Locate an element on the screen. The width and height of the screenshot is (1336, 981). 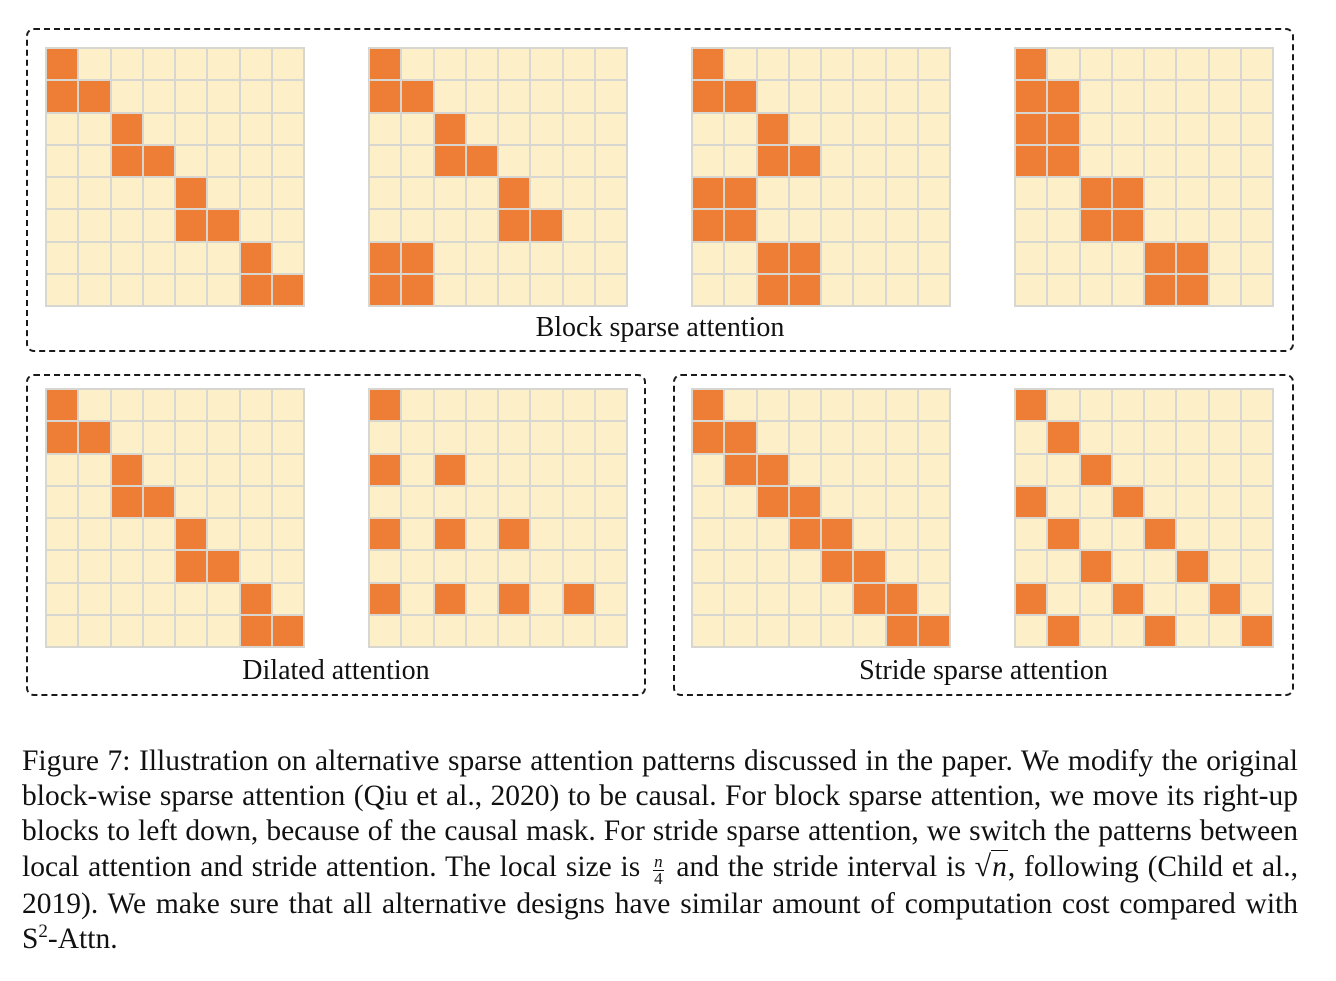
dilated-title: Dilated attention is located at coordinates (336, 670).